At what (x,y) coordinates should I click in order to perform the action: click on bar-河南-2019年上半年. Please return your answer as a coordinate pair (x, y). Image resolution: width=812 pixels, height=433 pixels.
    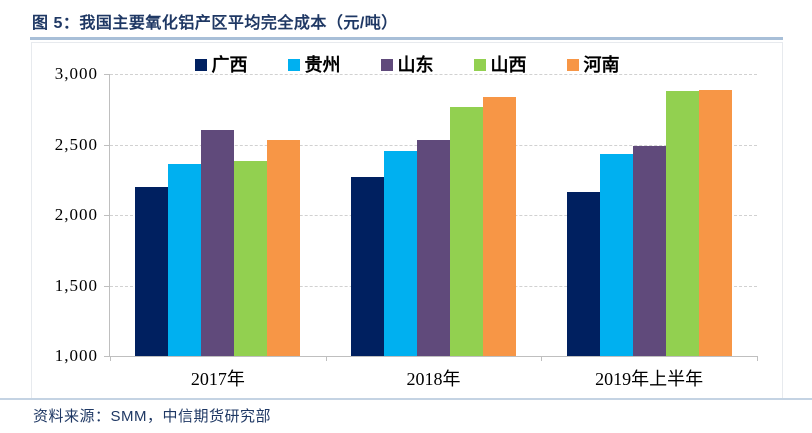
    Looking at the image, I should click on (715, 222).